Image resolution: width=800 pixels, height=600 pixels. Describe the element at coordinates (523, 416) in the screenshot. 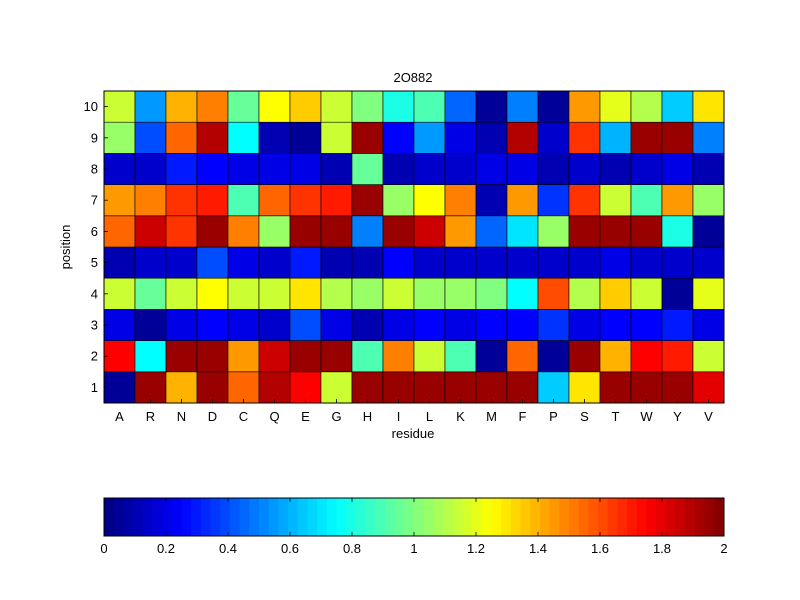

I see `x-tick-label: F` at that location.